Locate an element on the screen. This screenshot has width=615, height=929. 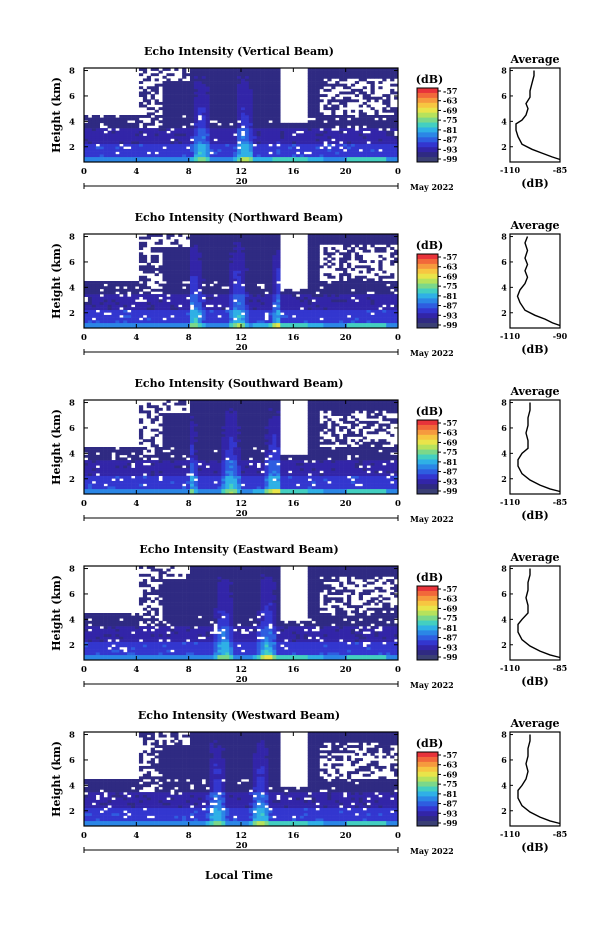
y-tick-label: 8 is located at coordinates (72, 72).